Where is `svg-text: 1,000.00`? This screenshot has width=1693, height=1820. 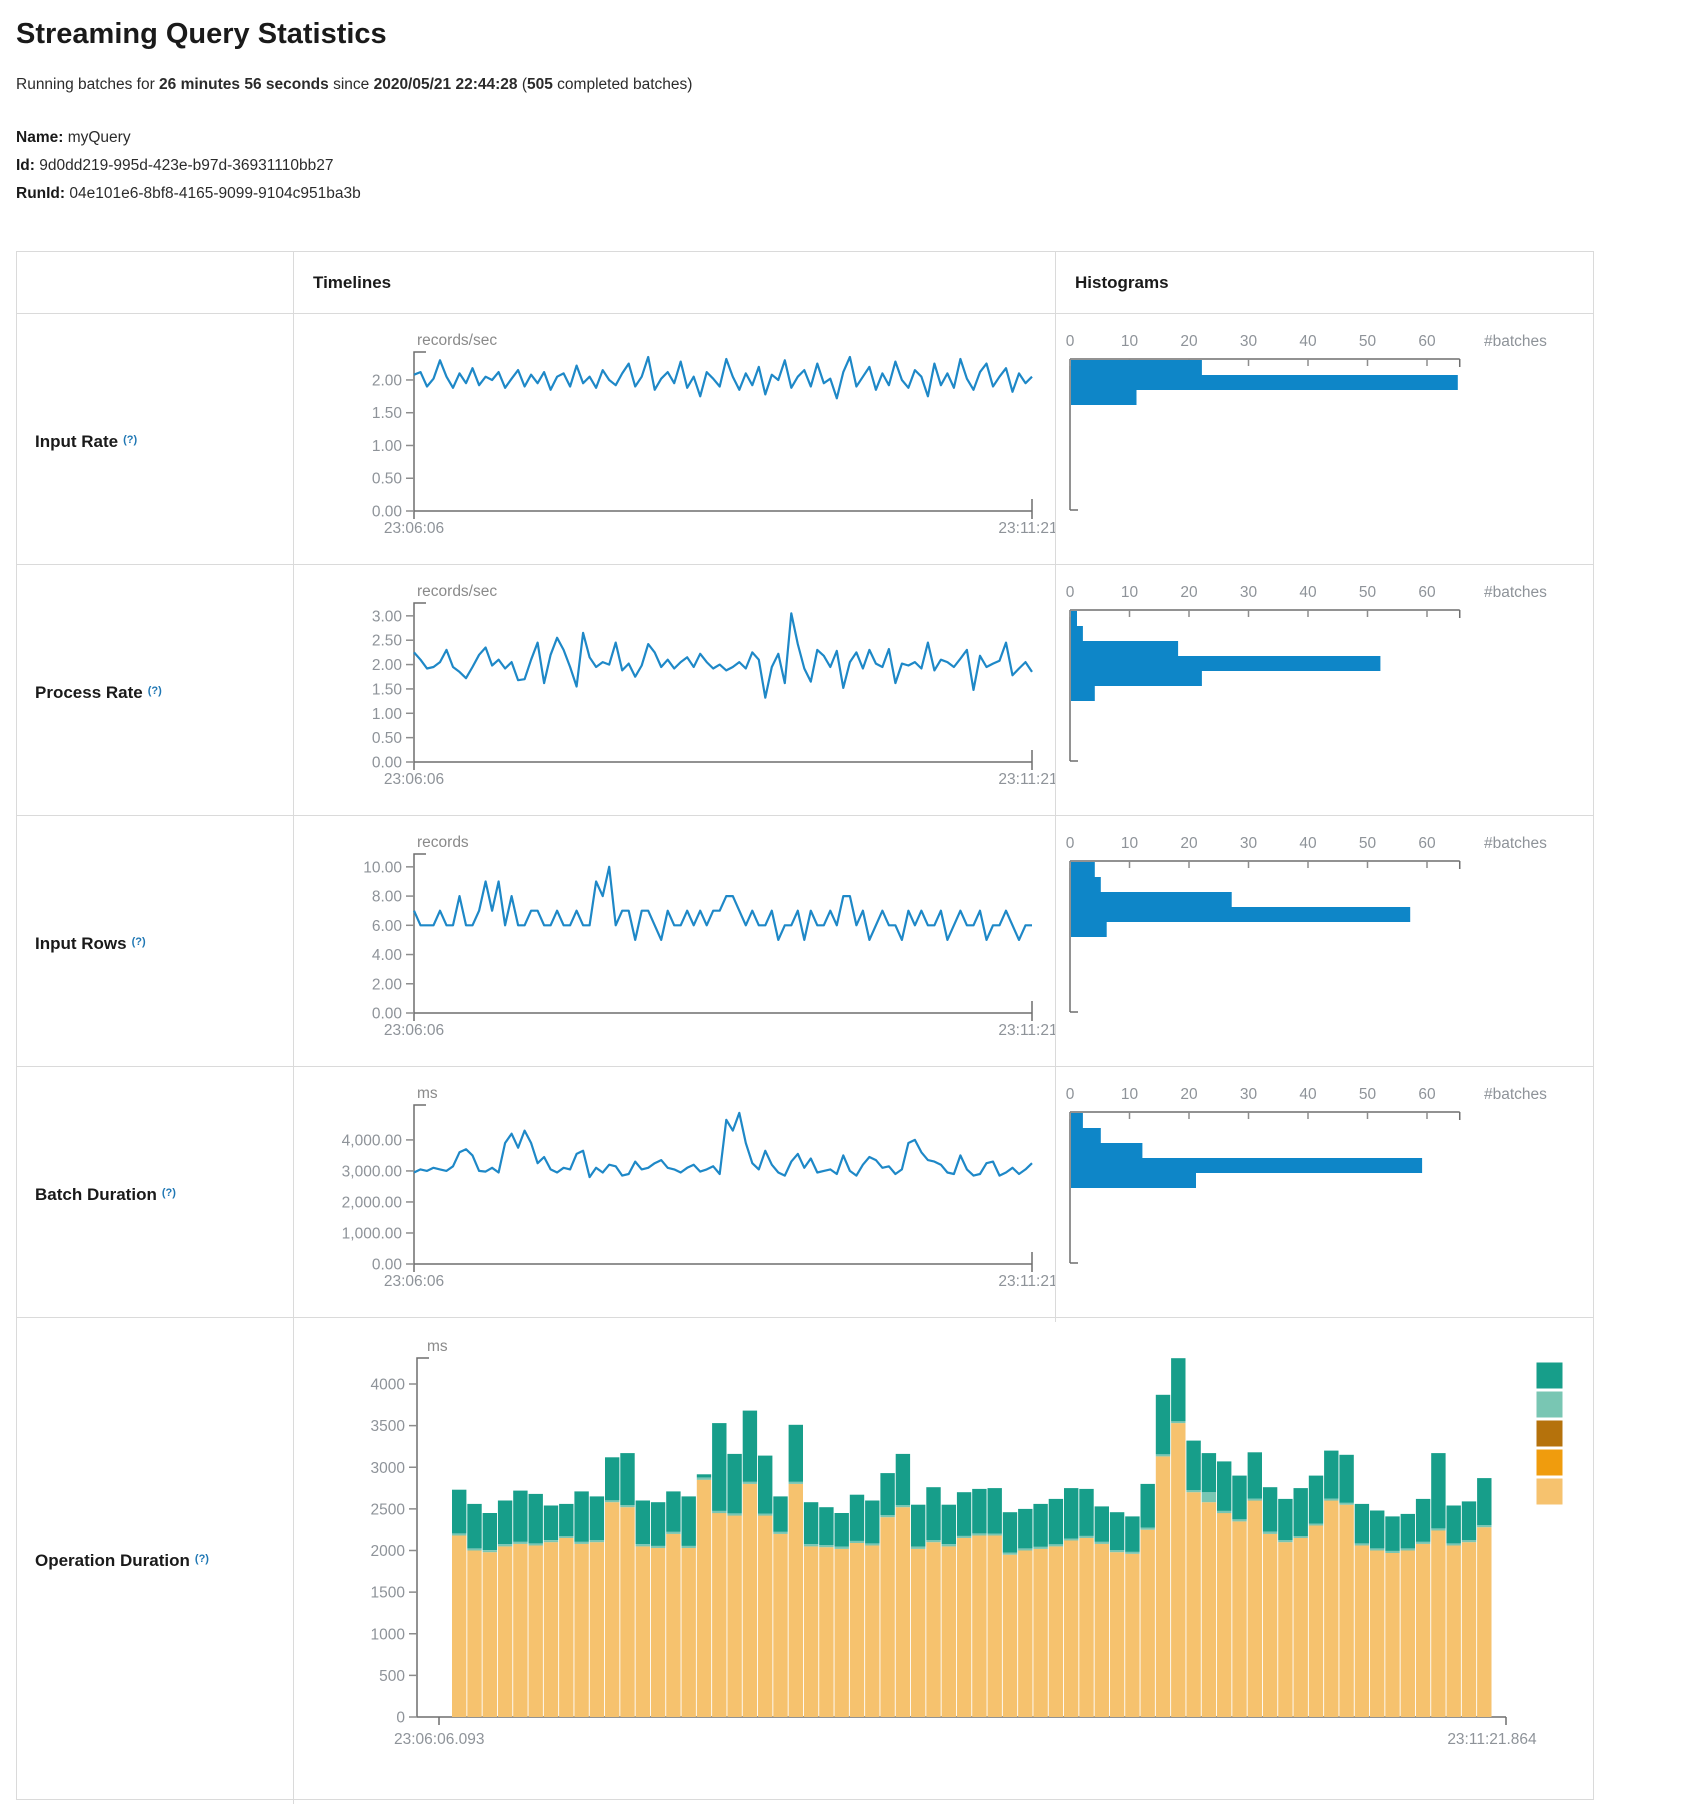 svg-text: 1,000.00 is located at coordinates (372, 1233).